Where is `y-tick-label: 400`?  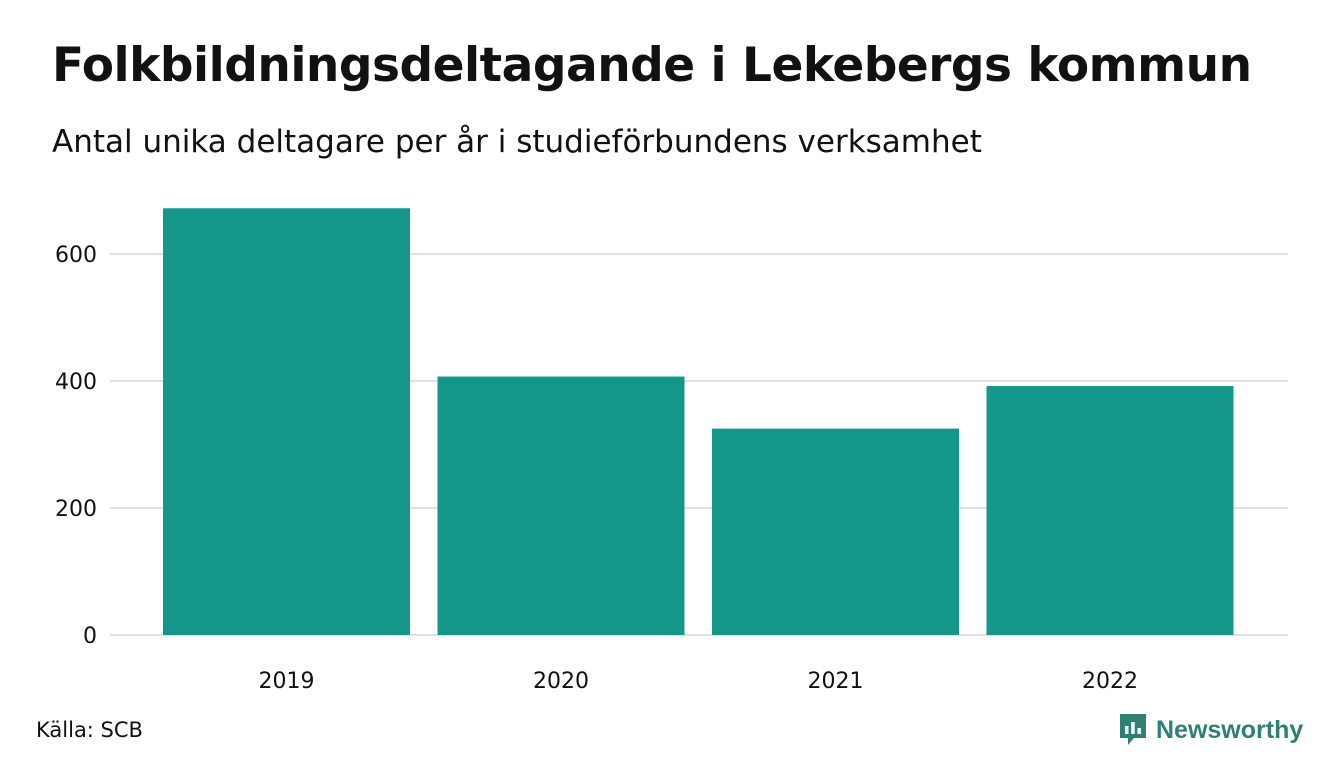
y-tick-label: 400 is located at coordinates (76, 382).